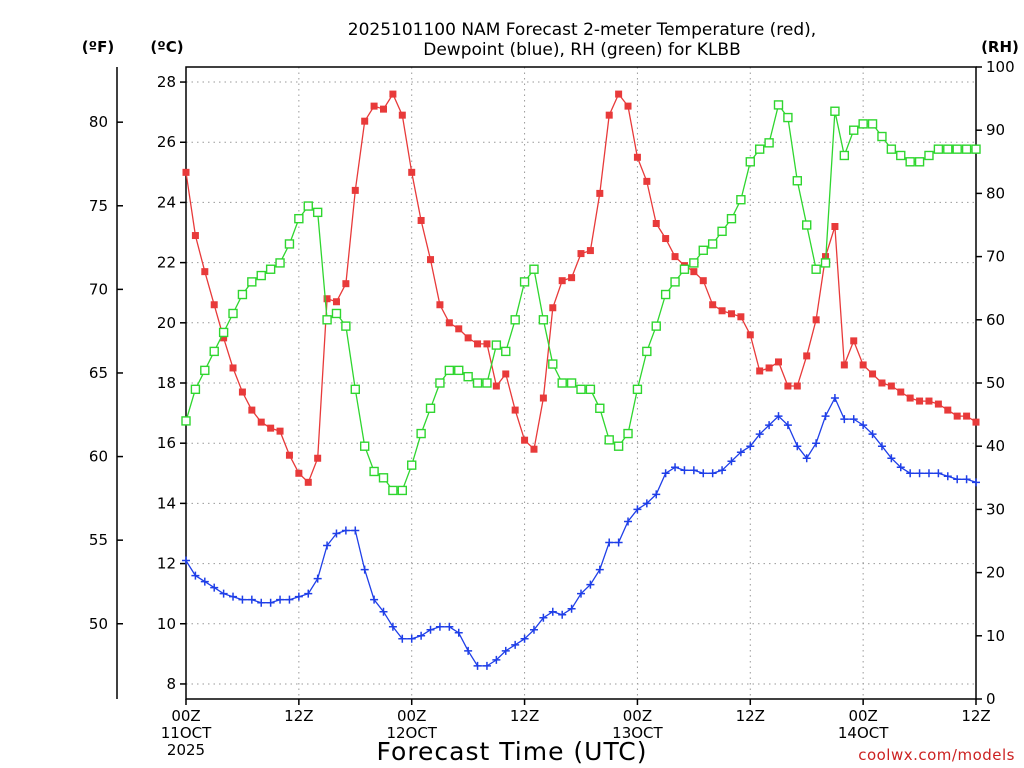 This screenshot has width=1024, height=768. I want to click on time-tick-label: 2025, so click(186, 750).